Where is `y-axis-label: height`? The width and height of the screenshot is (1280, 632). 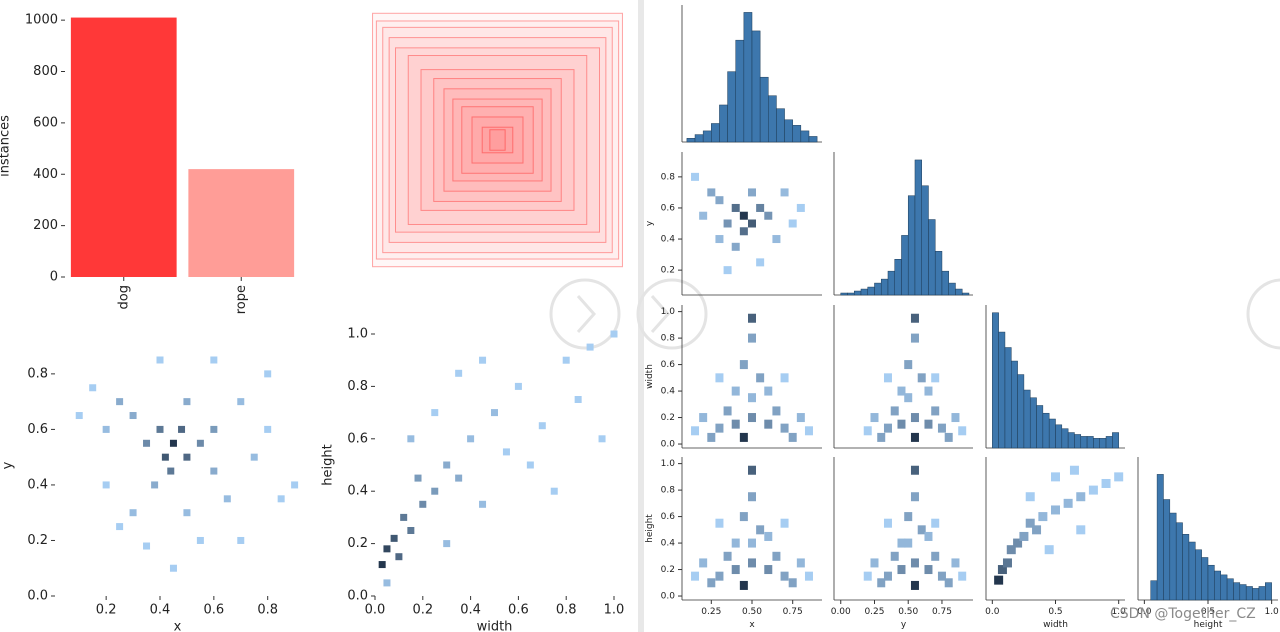
y-axis-label: height is located at coordinates (650, 528).